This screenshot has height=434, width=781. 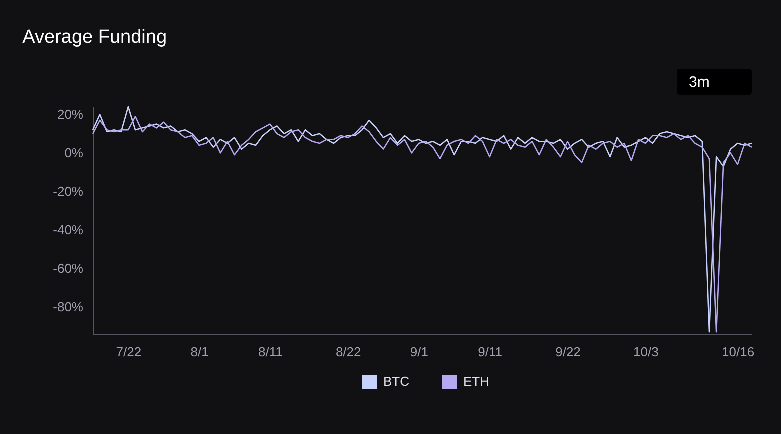 I want to click on x-tick-label: 8/22, so click(x=349, y=352).